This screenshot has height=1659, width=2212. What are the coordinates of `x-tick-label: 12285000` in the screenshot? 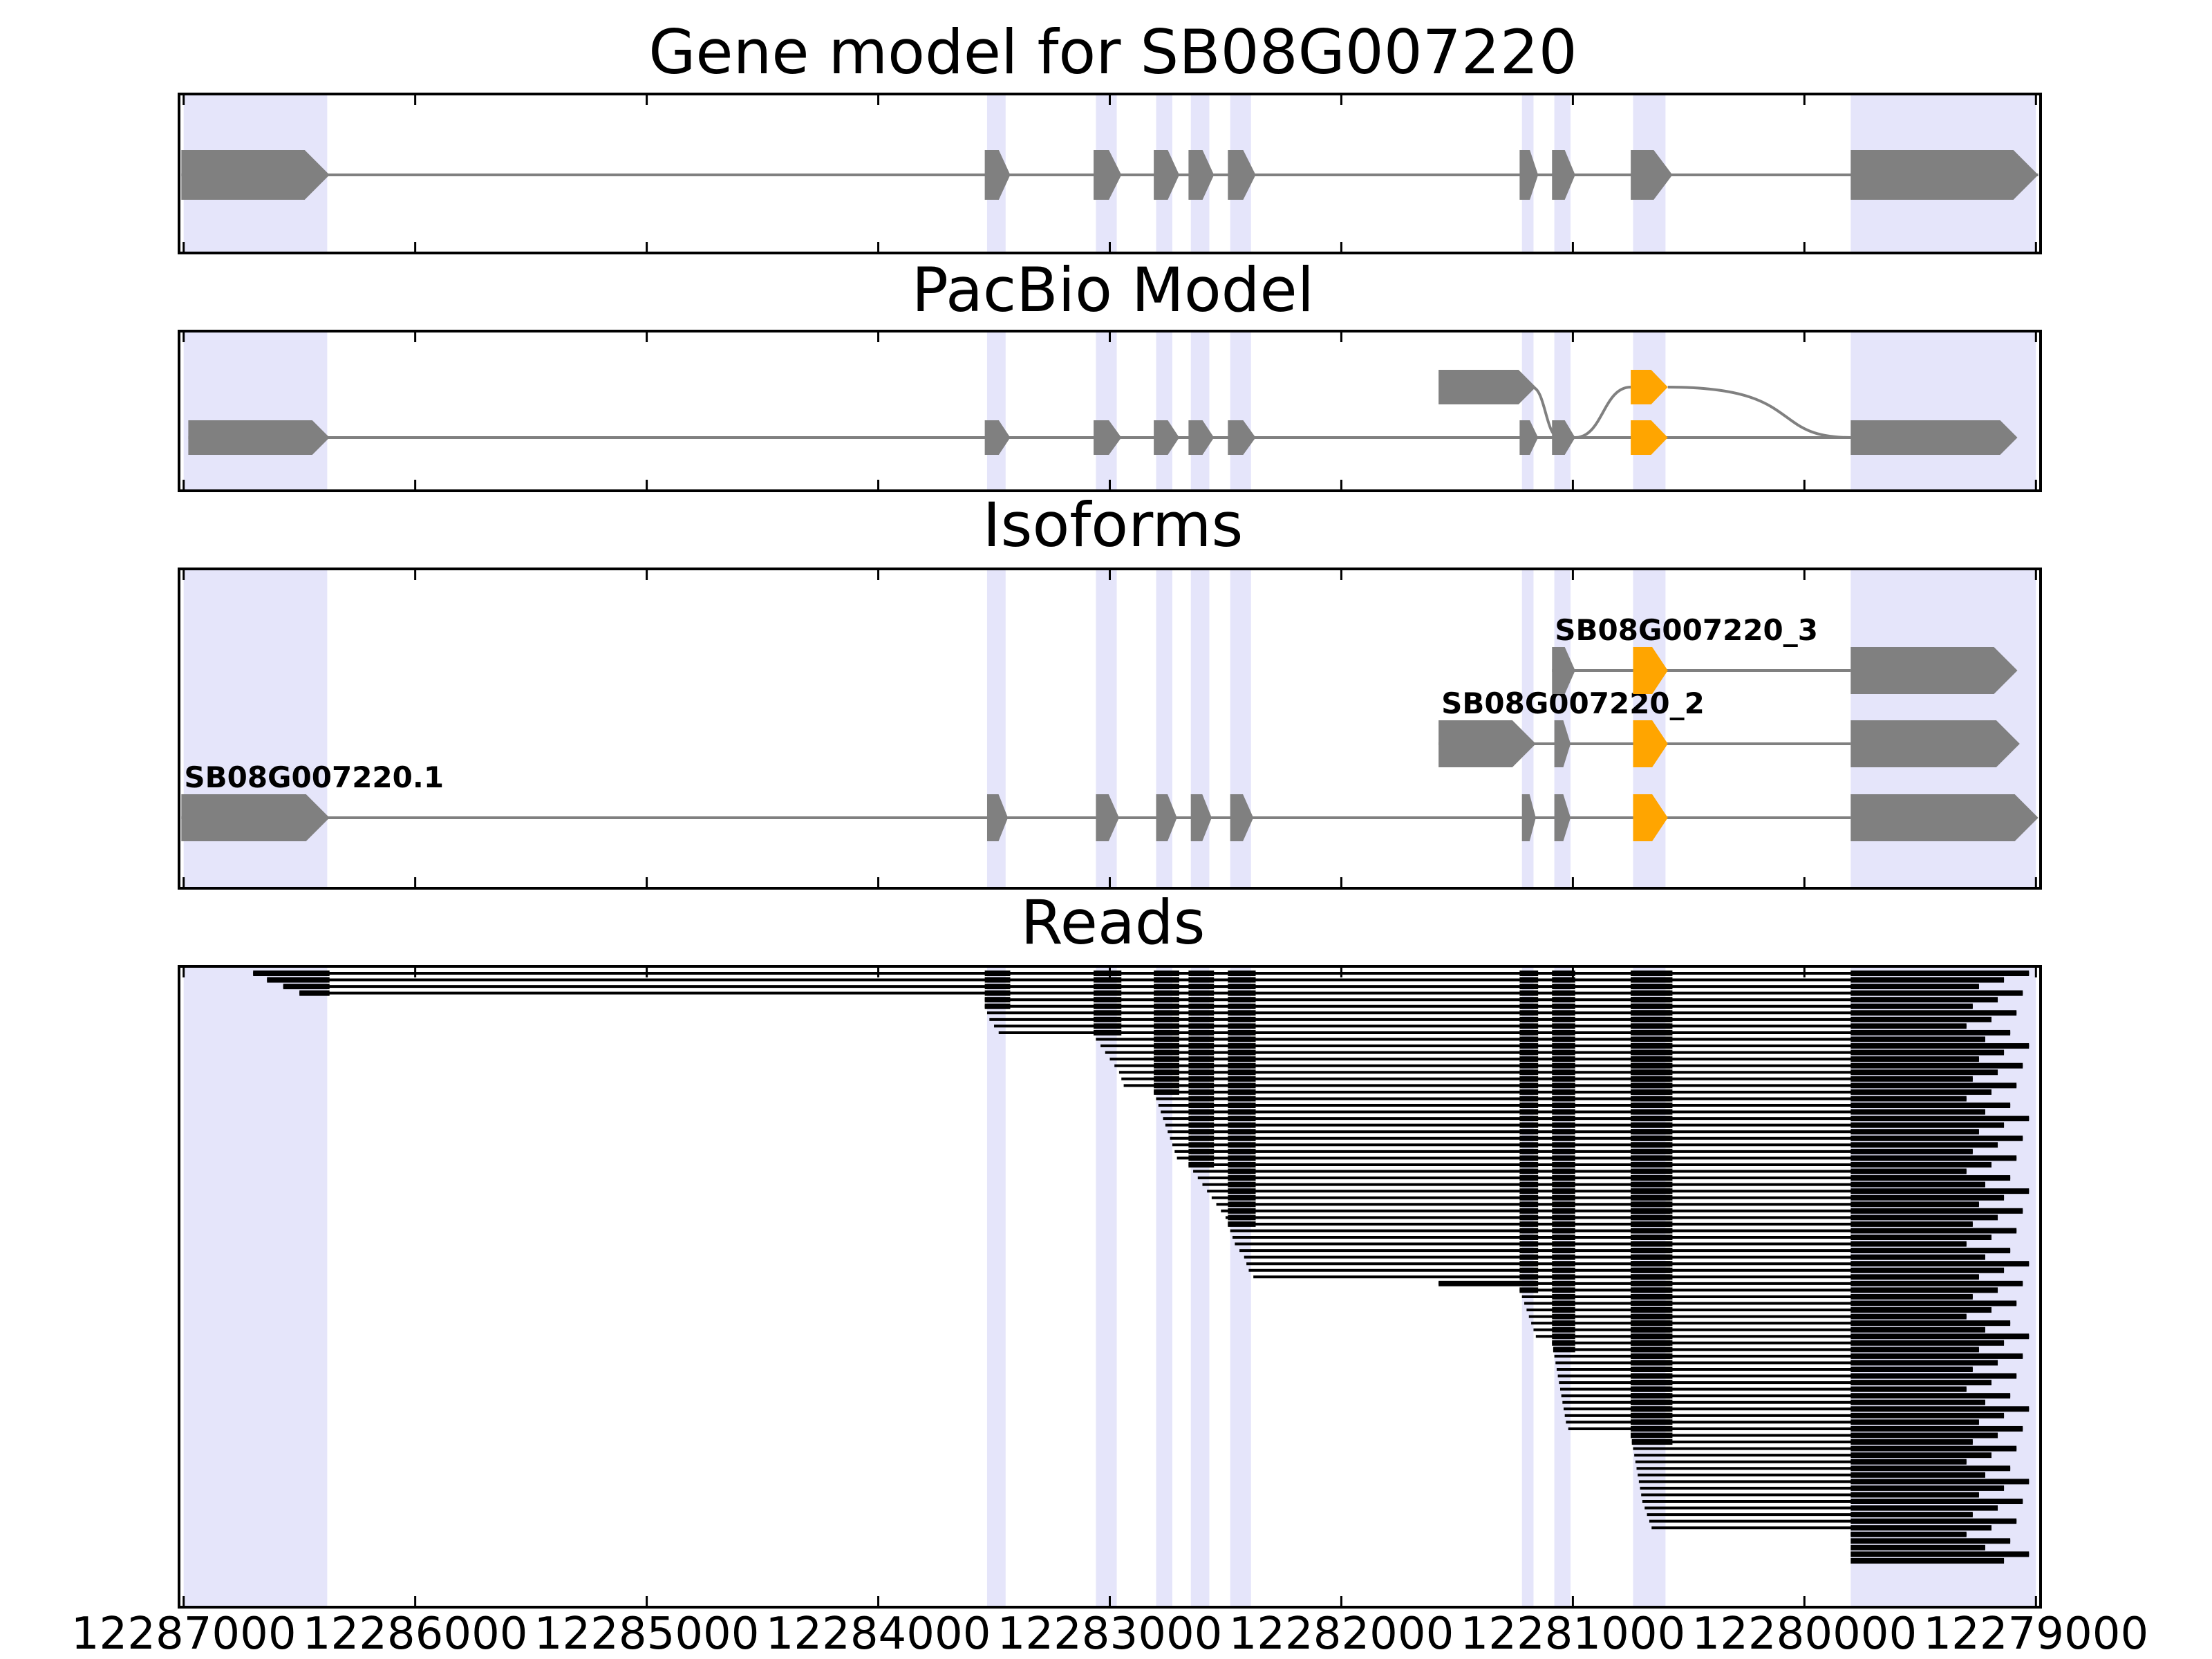 It's located at (647, 1634).